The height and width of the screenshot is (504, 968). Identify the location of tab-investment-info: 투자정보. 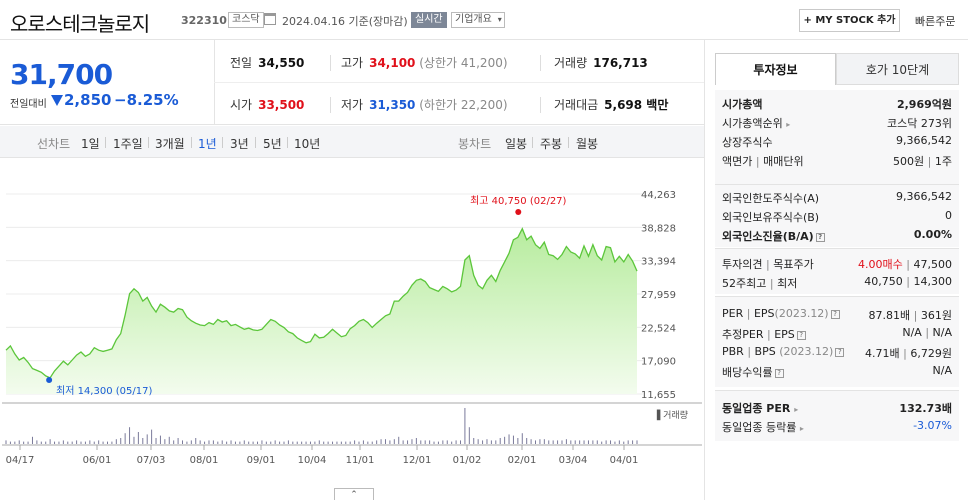
(775, 69).